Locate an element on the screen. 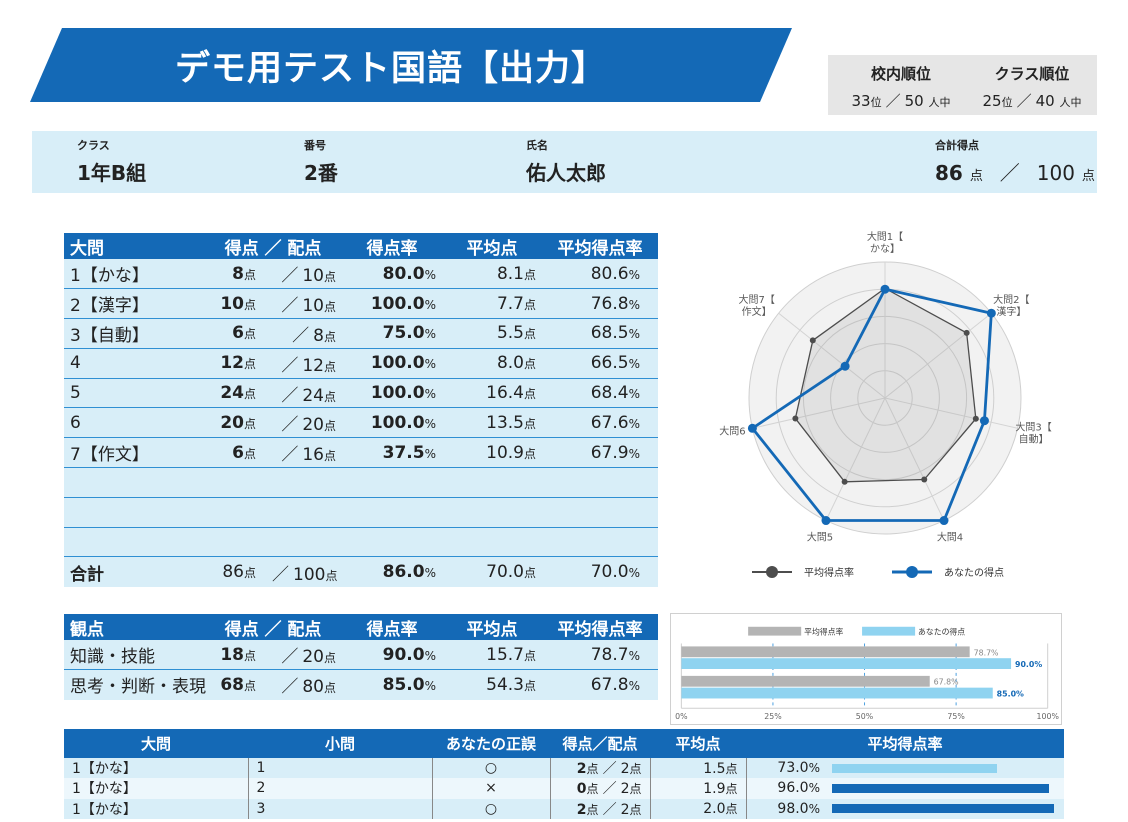 The width and height of the screenshot is (1128, 822). row-avg: 8.0 is located at coordinates (510, 363).